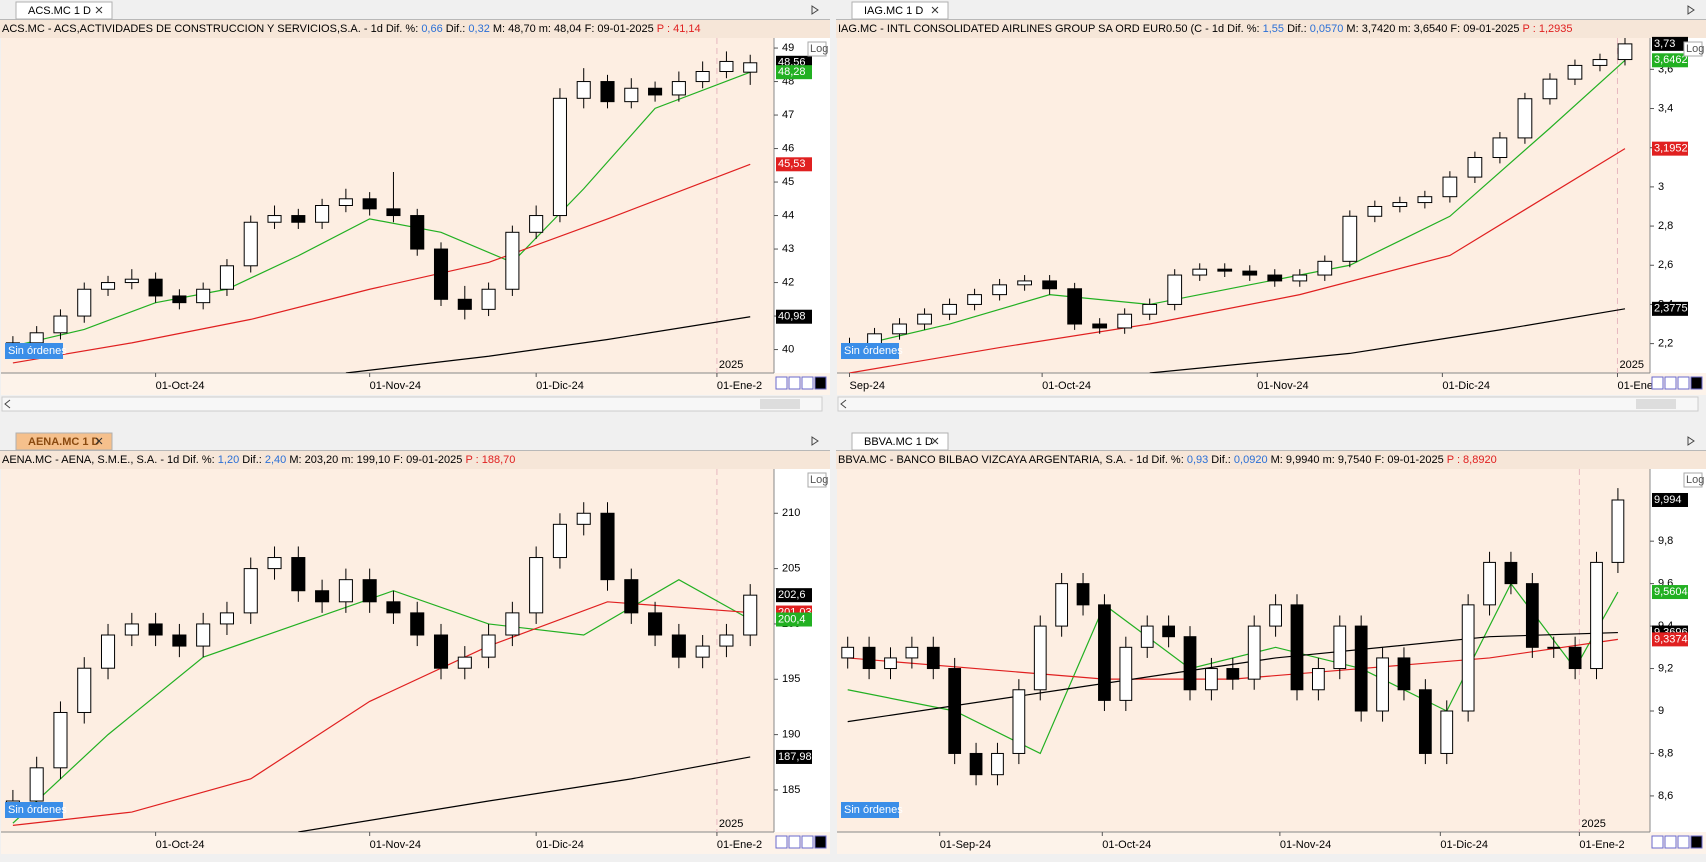 This screenshot has height=862, width=1706. What do you see at coordinates (1432, 29) in the screenshot?
I see `header-part: M: 3,7420 m: 3,6540 F: 09-01-2025` at bounding box center [1432, 29].